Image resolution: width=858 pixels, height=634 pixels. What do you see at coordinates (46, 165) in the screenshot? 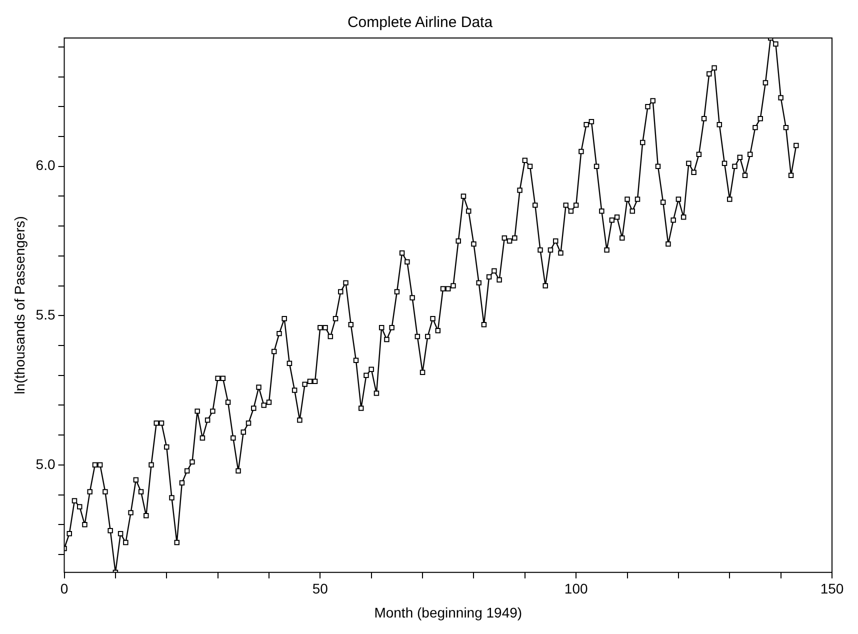
I see `y-tick-label: 6.0` at bounding box center [46, 165].